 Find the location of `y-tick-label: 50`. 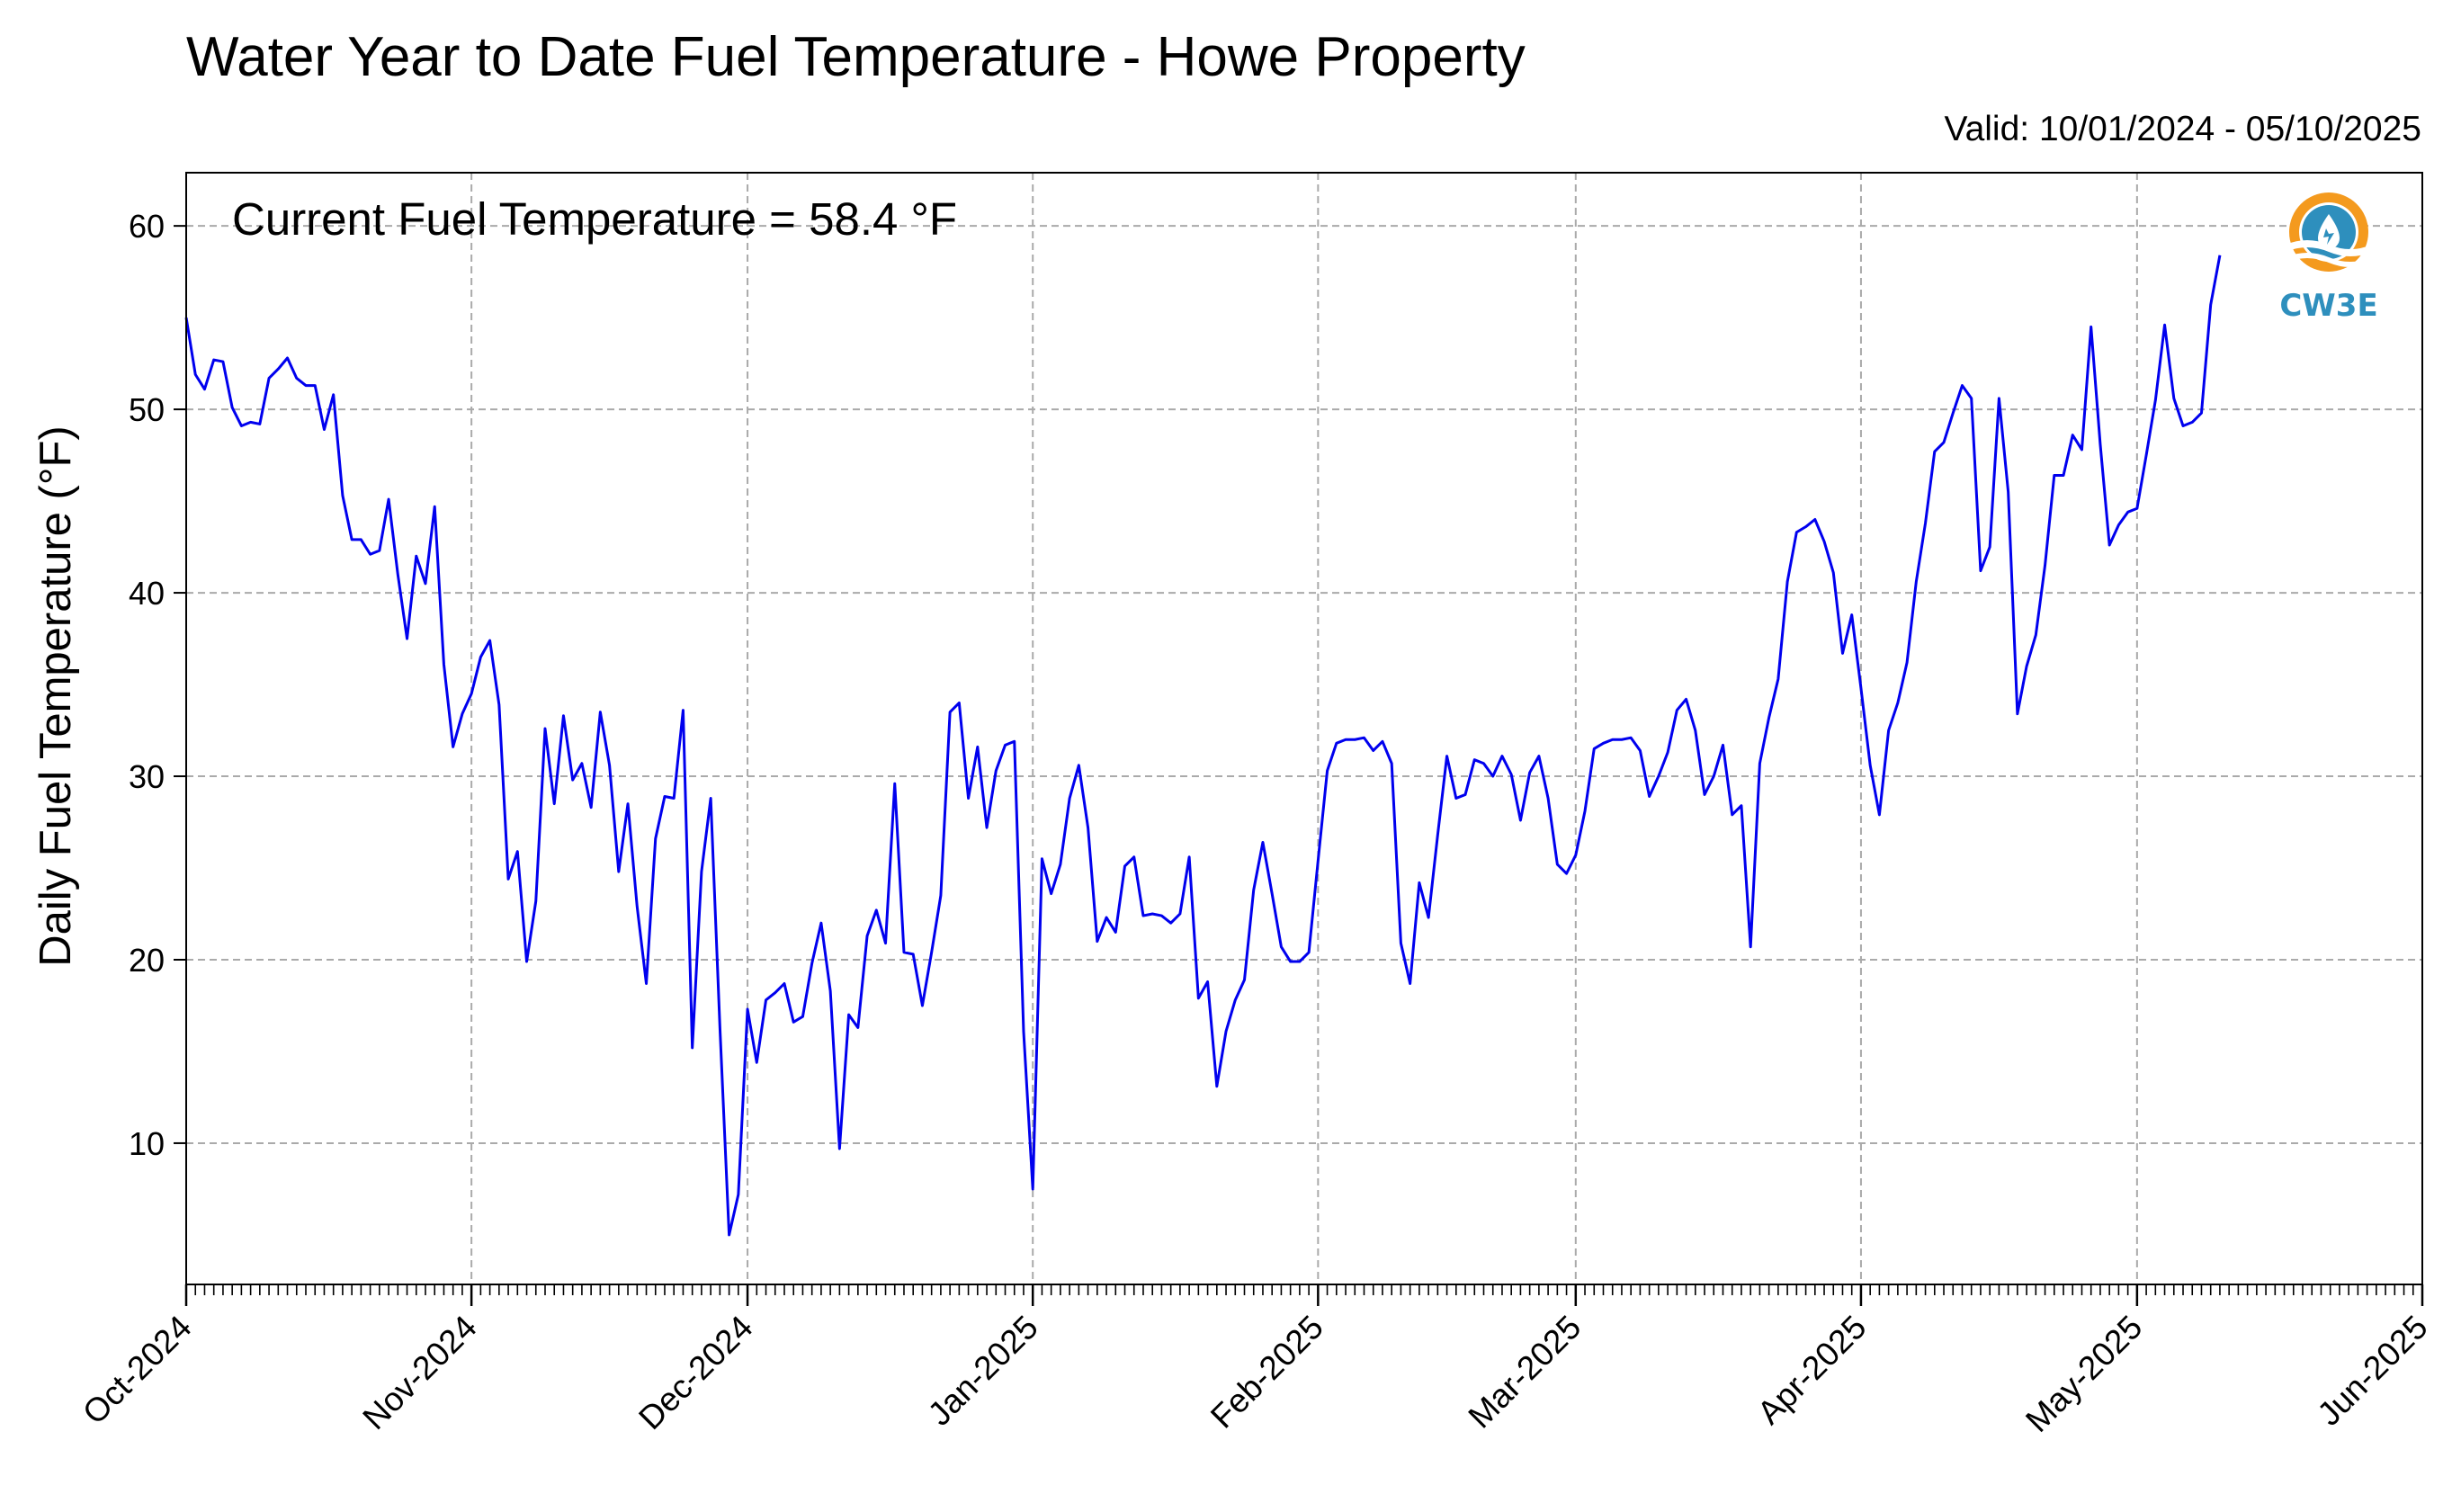

y-tick-label: 50 is located at coordinates (147, 409).